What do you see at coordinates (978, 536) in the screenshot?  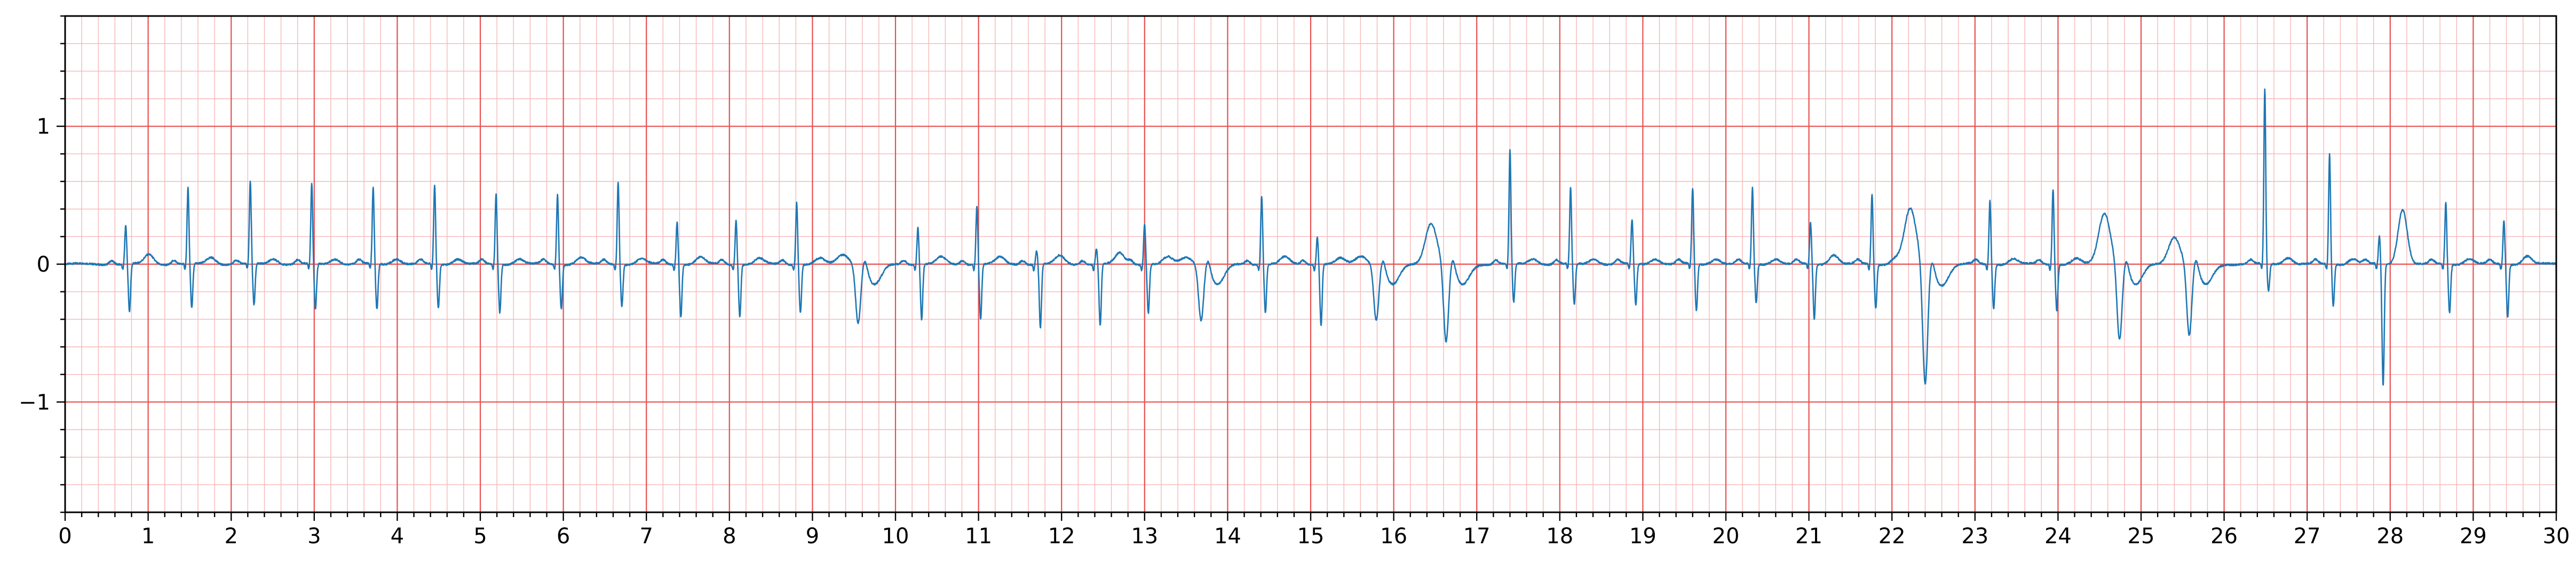 I see `x-tick-label: 11` at bounding box center [978, 536].